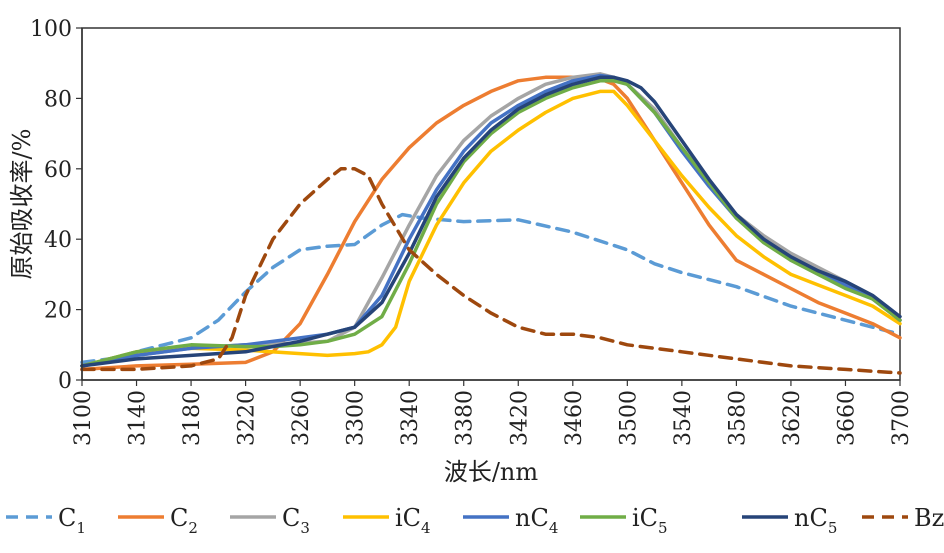  I want to click on y-ticks: 0 20 40 60 80 100, so click(56, 205).